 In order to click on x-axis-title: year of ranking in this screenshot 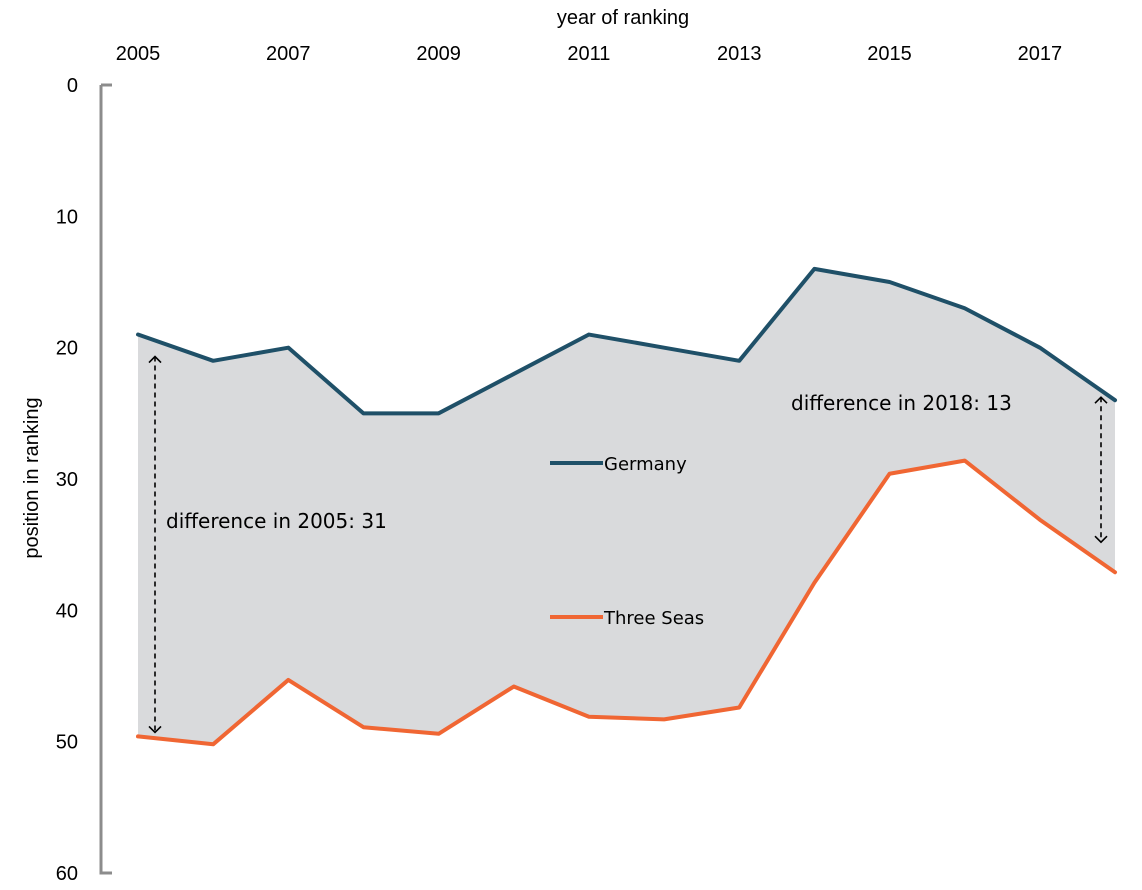, I will do `click(623, 18)`.